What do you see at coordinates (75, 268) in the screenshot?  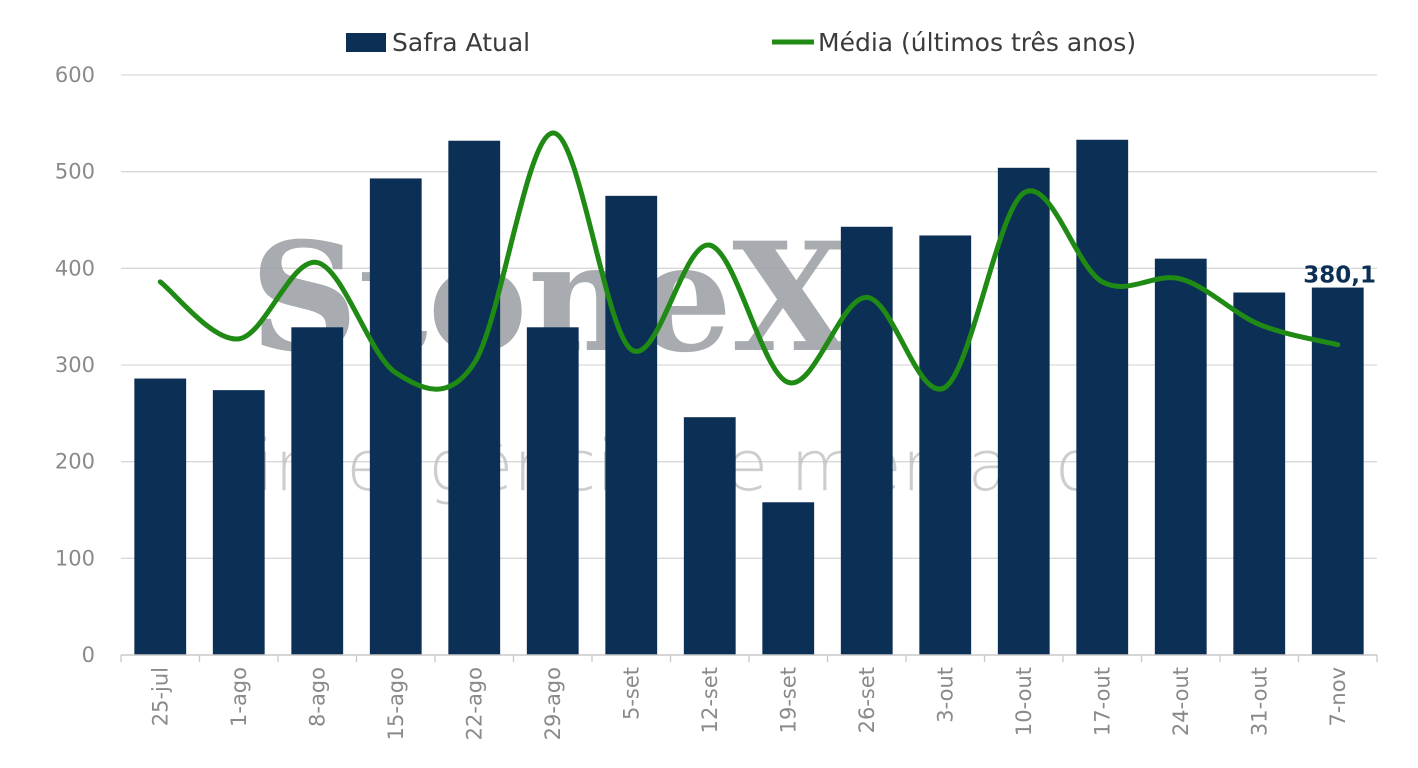 I see `y-tick-label: 400` at bounding box center [75, 268].